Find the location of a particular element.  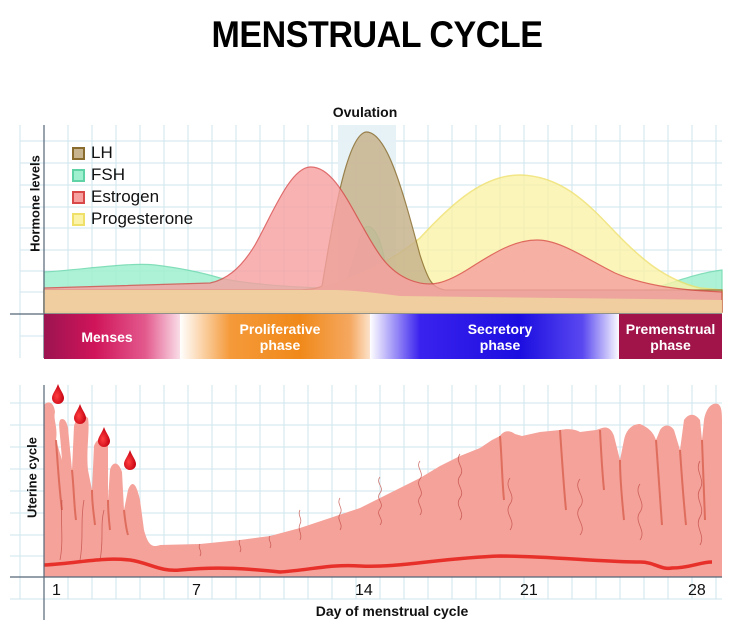

phase-bar is located at coordinates (383, 336).